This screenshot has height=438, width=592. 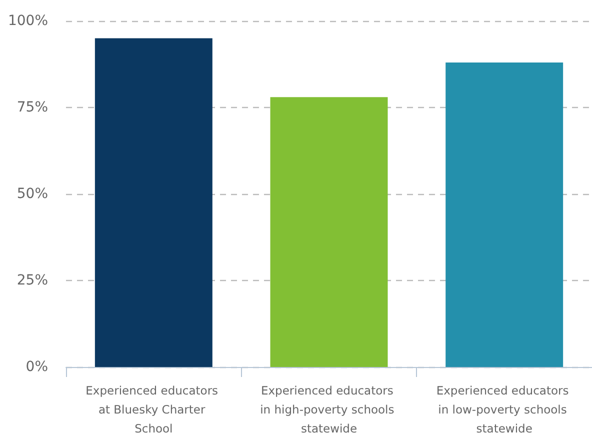 I want to click on x-tick-label: Experienced educators in low-poverty schools statewide, so click(x=504, y=410).